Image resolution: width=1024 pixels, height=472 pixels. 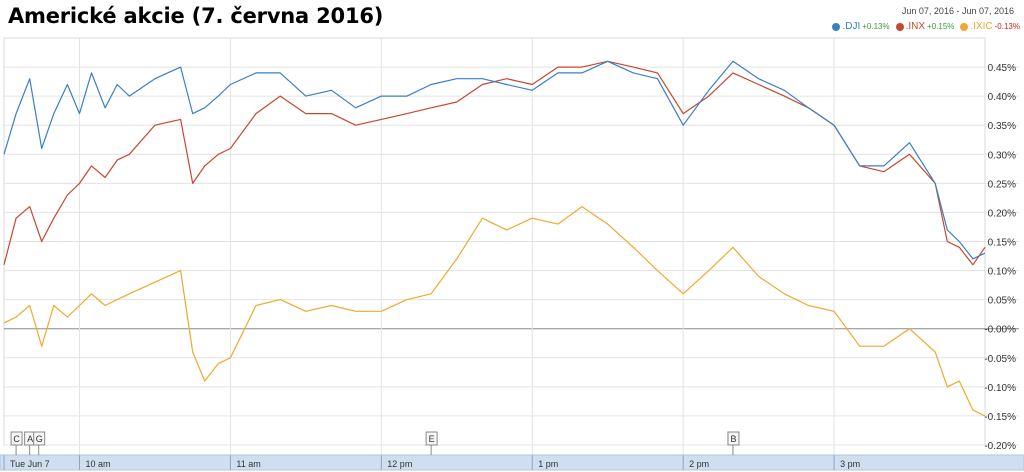 I want to click on y-tick-label: 0.05%, so click(x=1002, y=301).